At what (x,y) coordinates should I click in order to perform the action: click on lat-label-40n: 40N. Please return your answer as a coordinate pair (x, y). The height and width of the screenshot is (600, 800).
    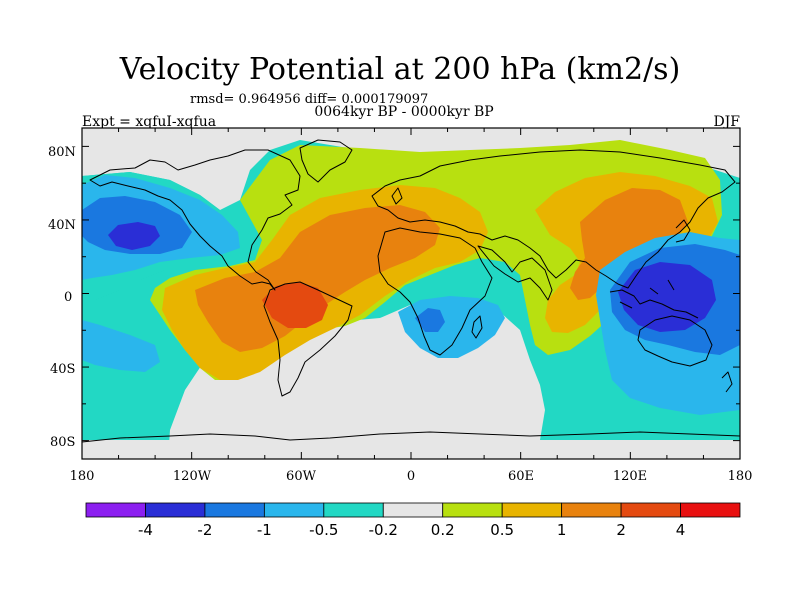
    Looking at the image, I should click on (62, 225).